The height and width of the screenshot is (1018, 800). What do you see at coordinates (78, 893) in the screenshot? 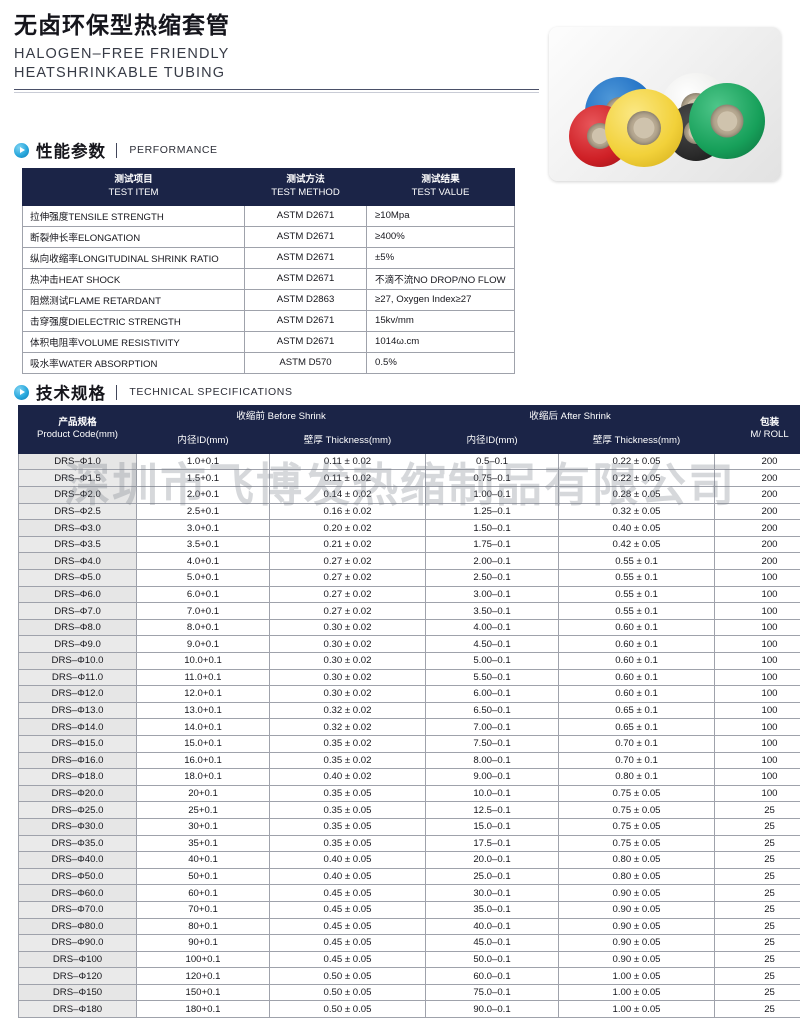
I see `spec-product-code: DRS–Φ60.0` at bounding box center [78, 893].